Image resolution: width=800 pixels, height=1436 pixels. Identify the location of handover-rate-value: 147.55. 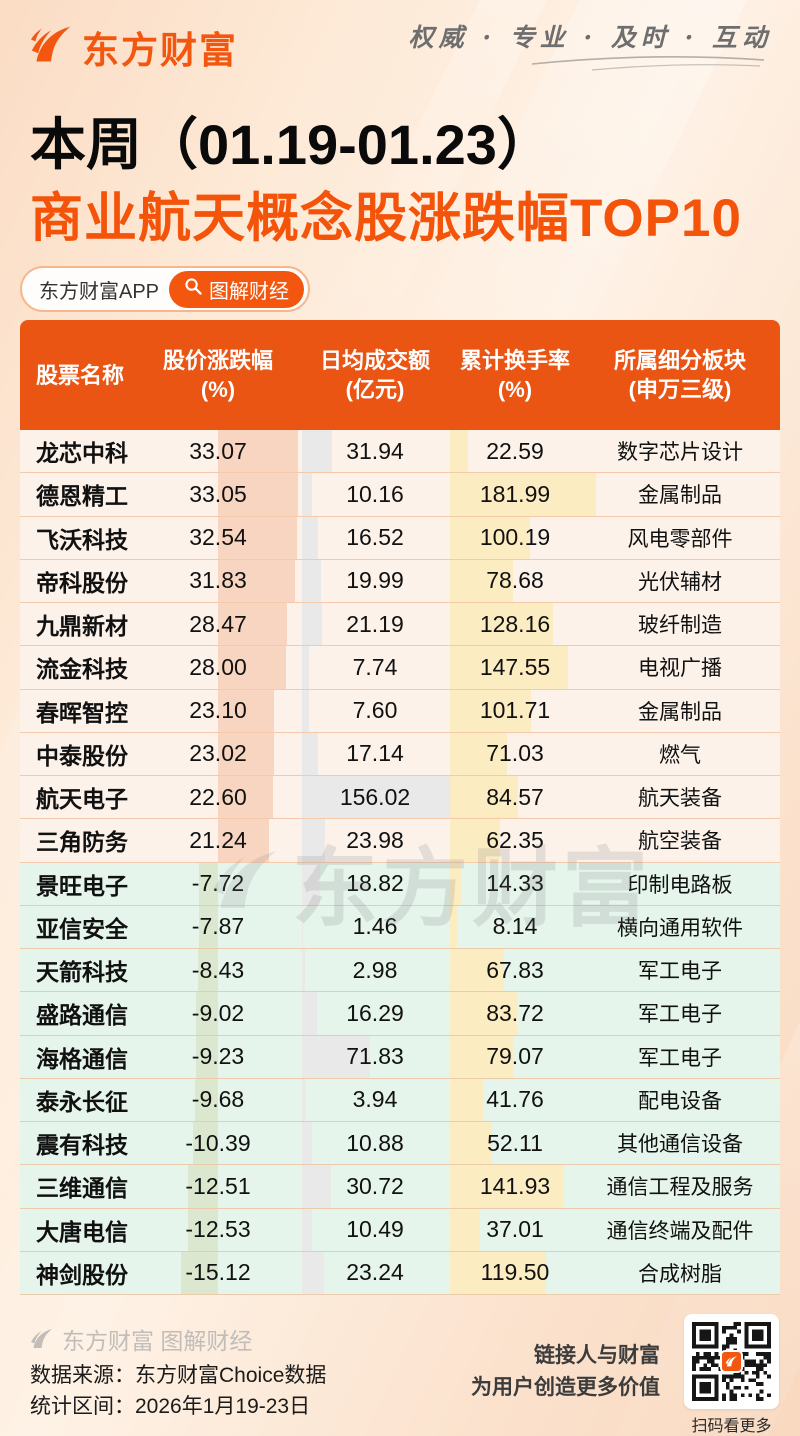
(515, 666).